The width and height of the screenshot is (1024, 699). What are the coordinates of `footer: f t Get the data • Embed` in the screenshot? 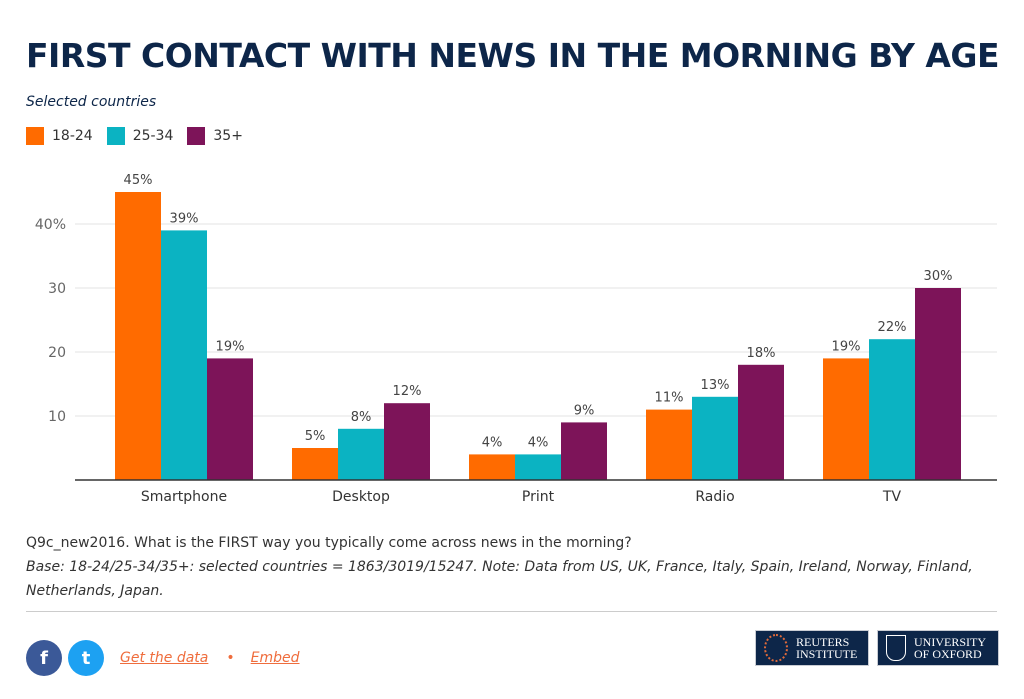 It's located at (163, 658).